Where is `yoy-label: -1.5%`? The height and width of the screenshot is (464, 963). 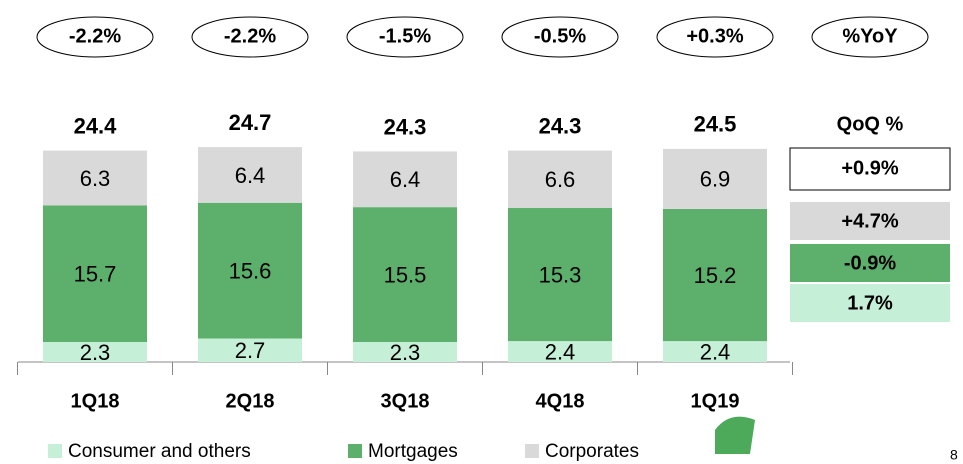 yoy-label: -1.5% is located at coordinates (405, 36).